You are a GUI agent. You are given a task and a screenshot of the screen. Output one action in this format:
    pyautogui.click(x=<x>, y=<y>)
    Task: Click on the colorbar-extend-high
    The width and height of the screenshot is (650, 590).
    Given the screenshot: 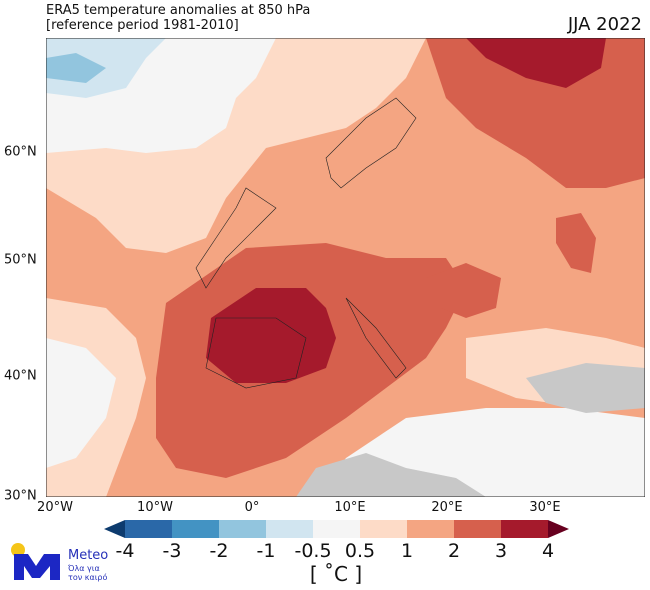 What is the action you would take?
    pyautogui.click(x=558, y=529)
    